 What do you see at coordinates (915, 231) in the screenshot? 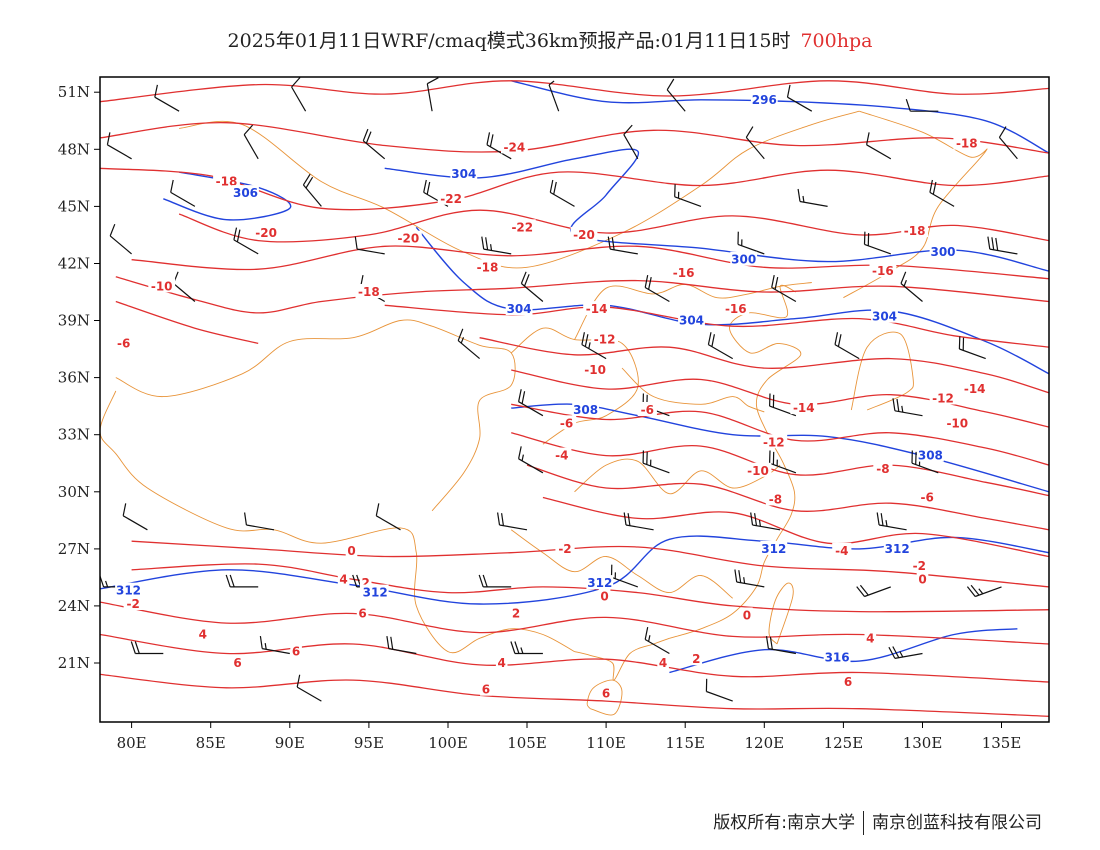
I see `temperature-label: -18` at bounding box center [915, 231].